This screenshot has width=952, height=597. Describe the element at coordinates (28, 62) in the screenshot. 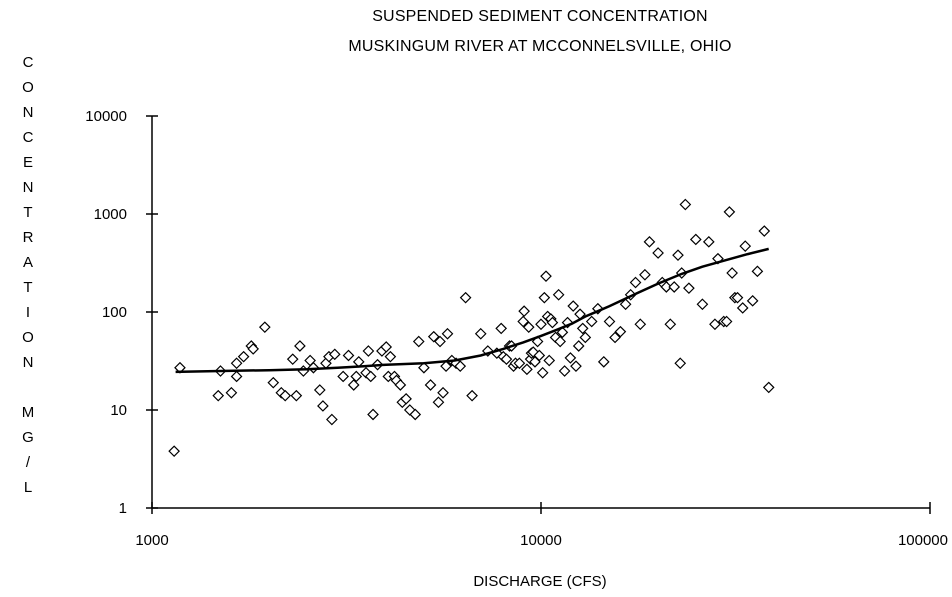

I see `y-axis-label-char: C` at that location.